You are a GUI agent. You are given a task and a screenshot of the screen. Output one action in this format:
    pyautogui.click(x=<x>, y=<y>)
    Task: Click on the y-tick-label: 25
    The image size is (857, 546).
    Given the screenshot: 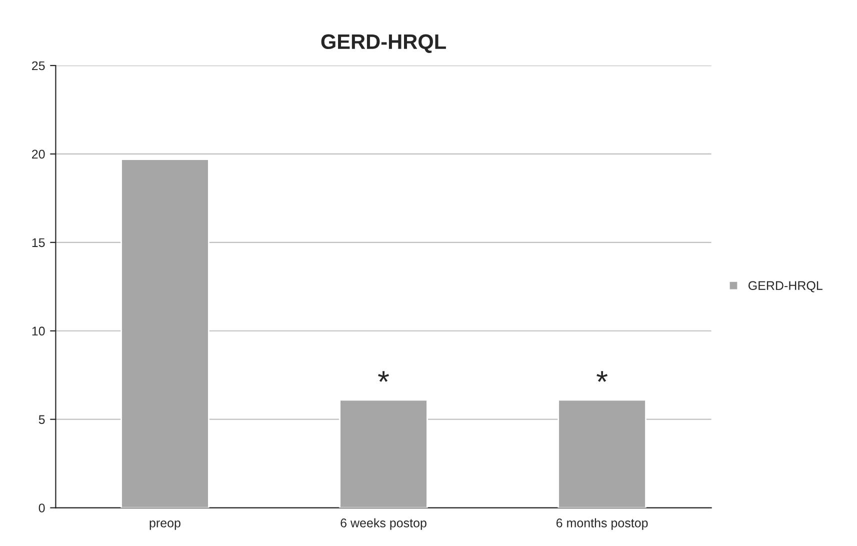 What is the action you would take?
    pyautogui.click(x=38, y=65)
    